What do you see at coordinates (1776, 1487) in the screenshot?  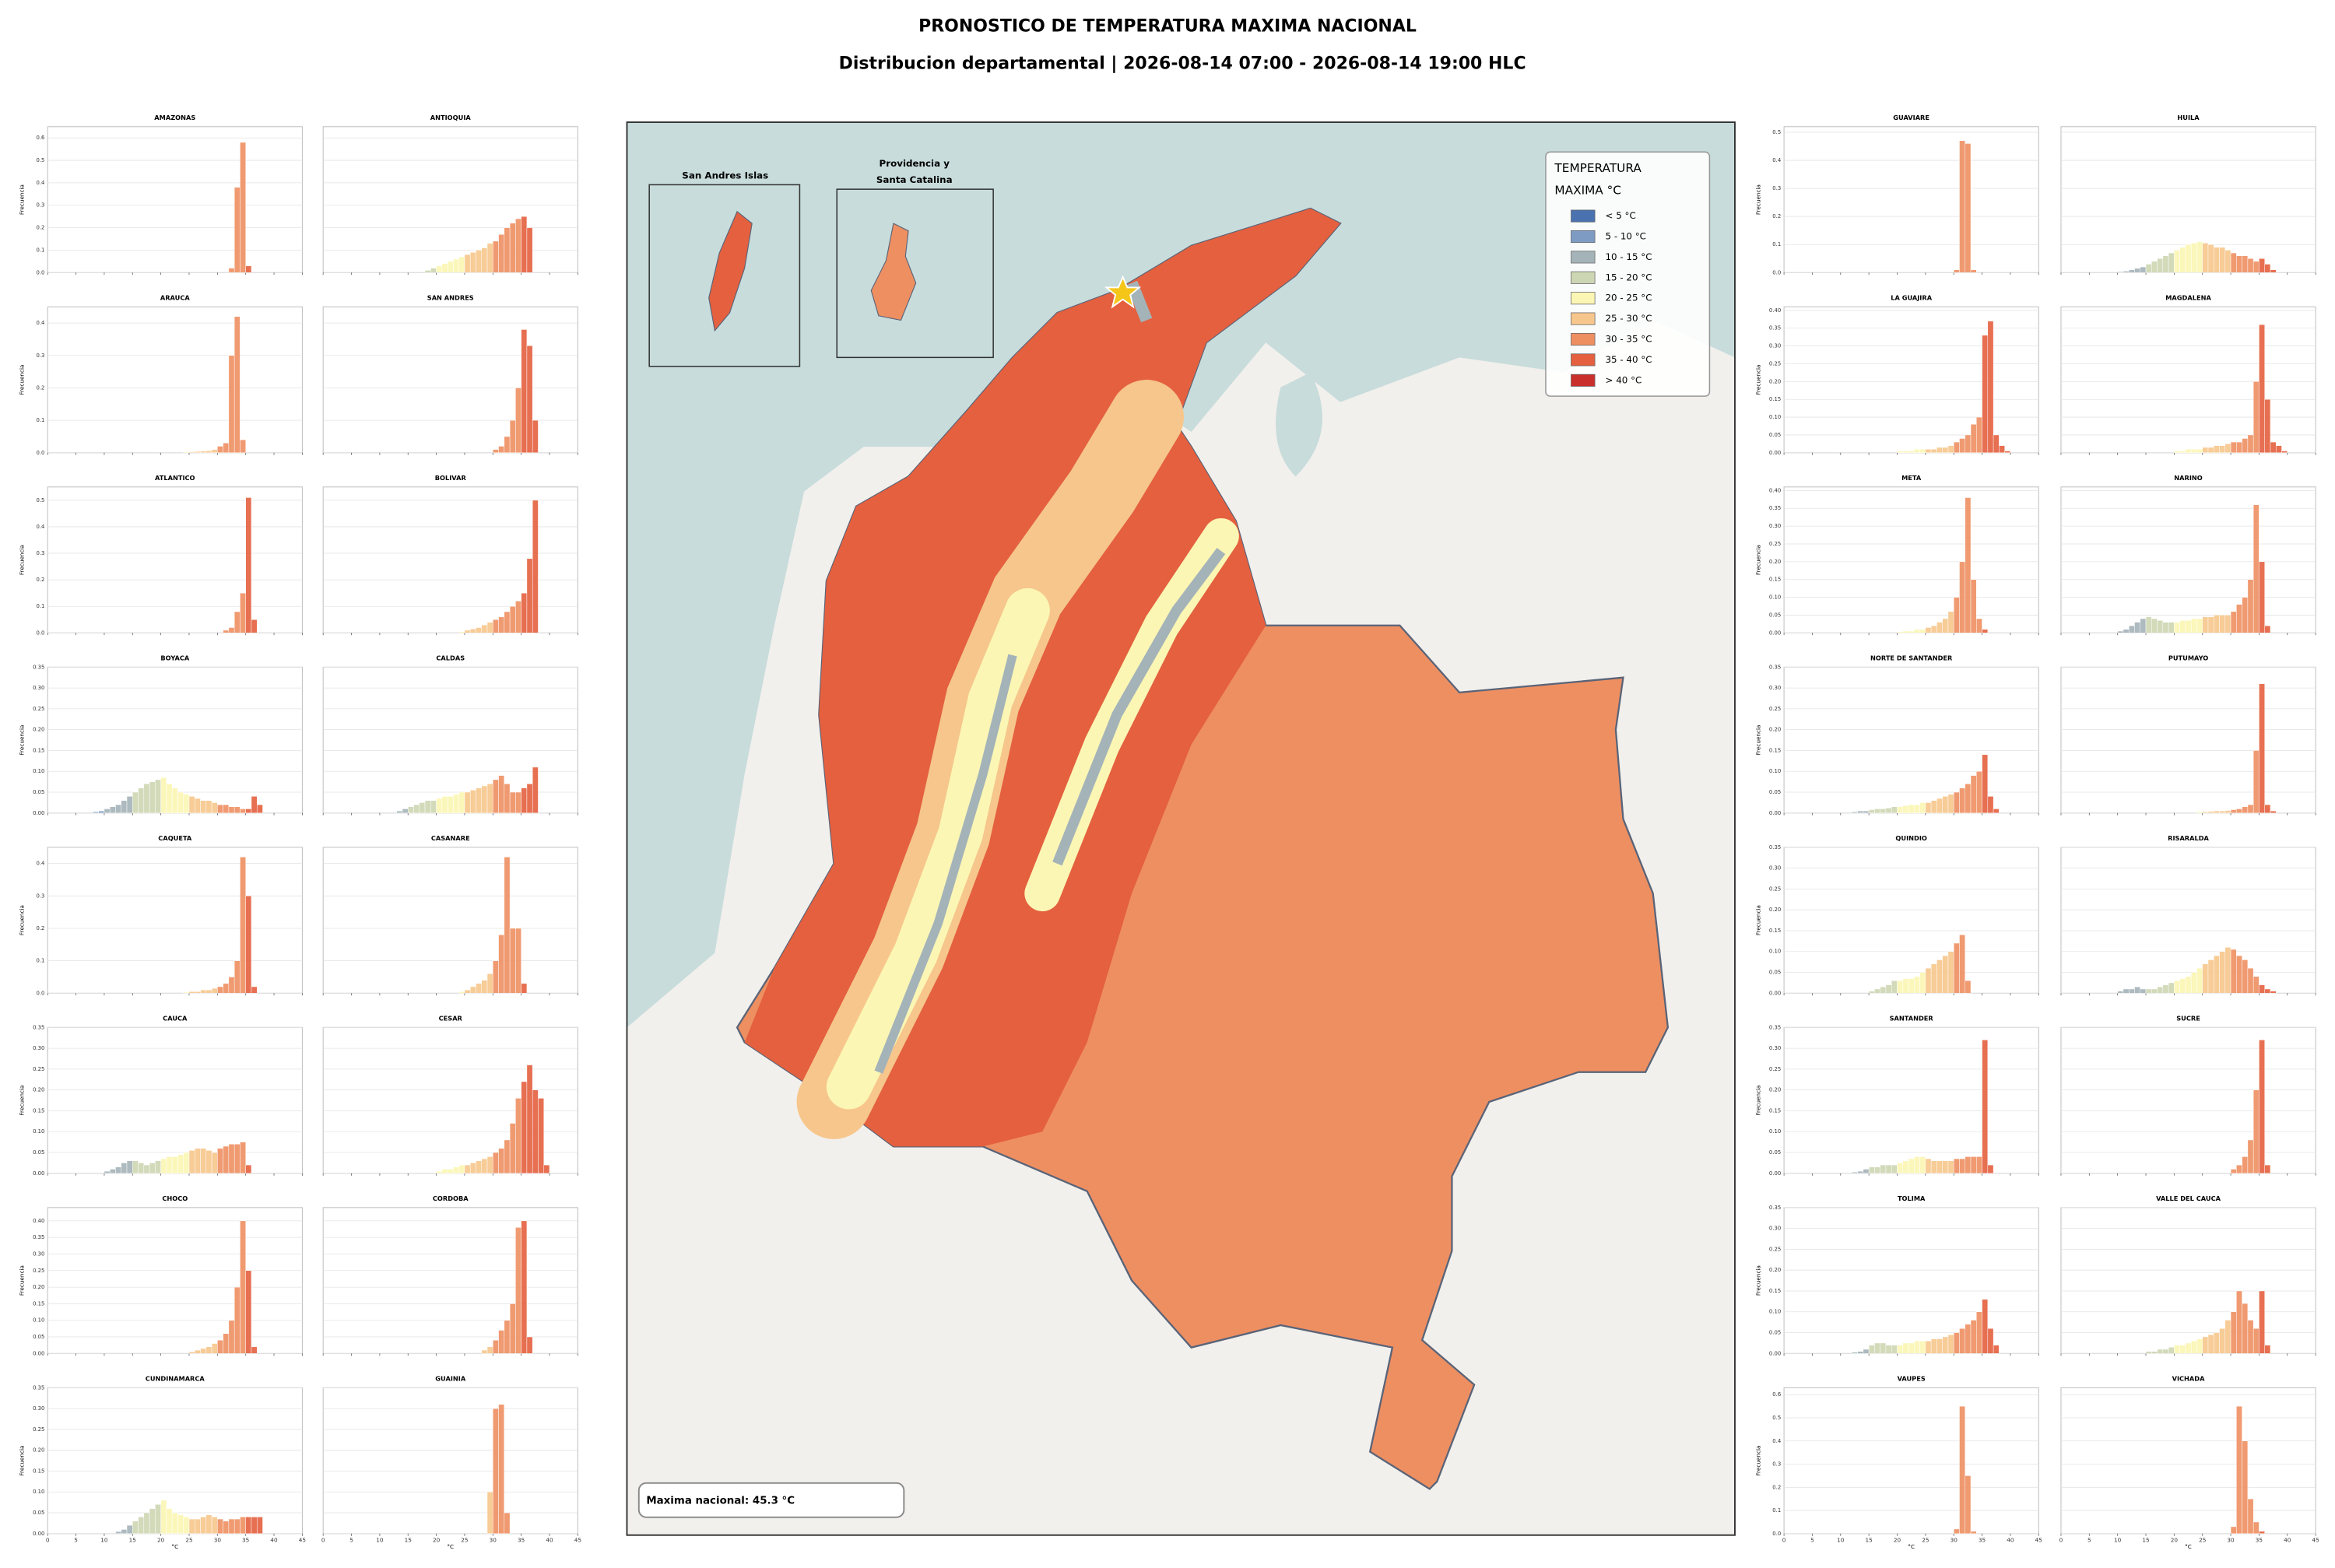 I see `y-tick-label: 0.2` at bounding box center [1776, 1487].